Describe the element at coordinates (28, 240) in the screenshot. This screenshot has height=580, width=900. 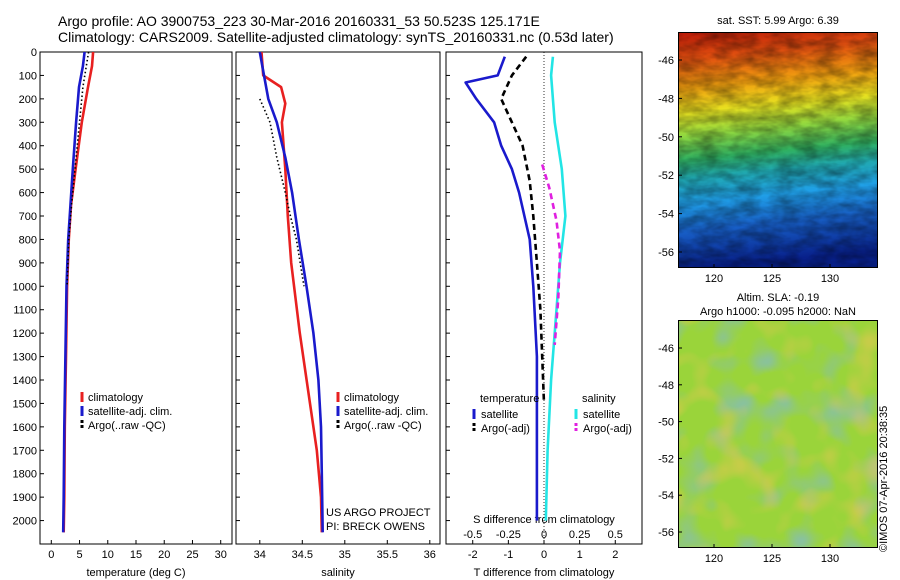
I see `depth-tick-label: 800` at that location.